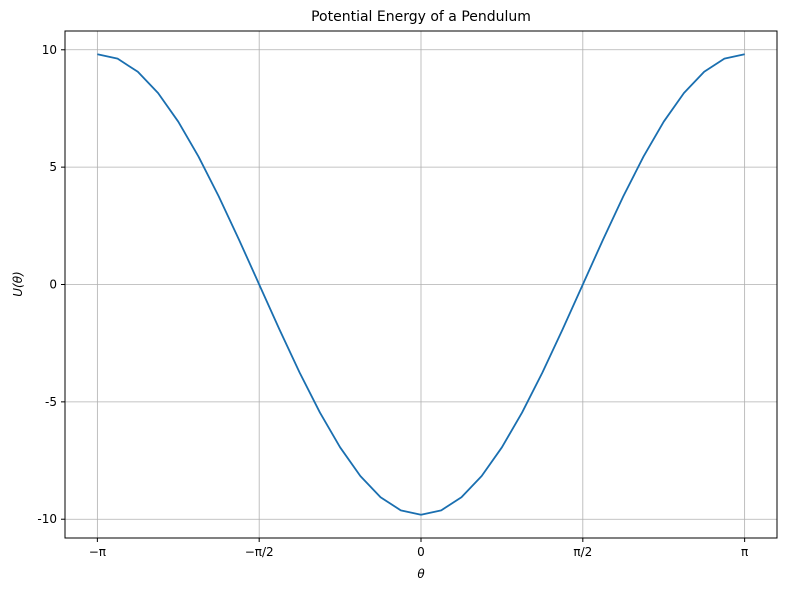 The image size is (790, 590). I want to click on y-tick-label: 5, so click(53, 167).